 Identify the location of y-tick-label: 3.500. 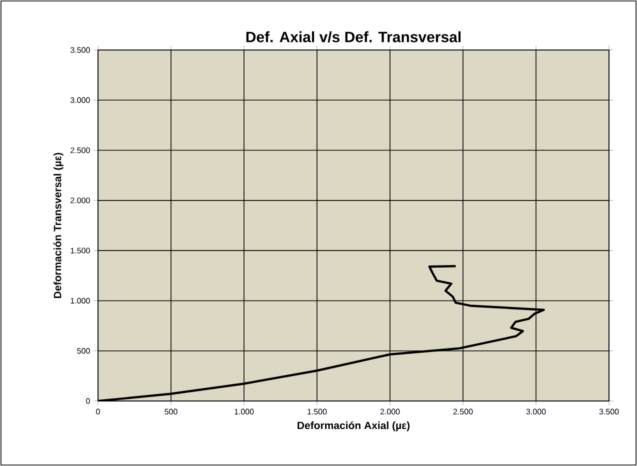
(80, 50).